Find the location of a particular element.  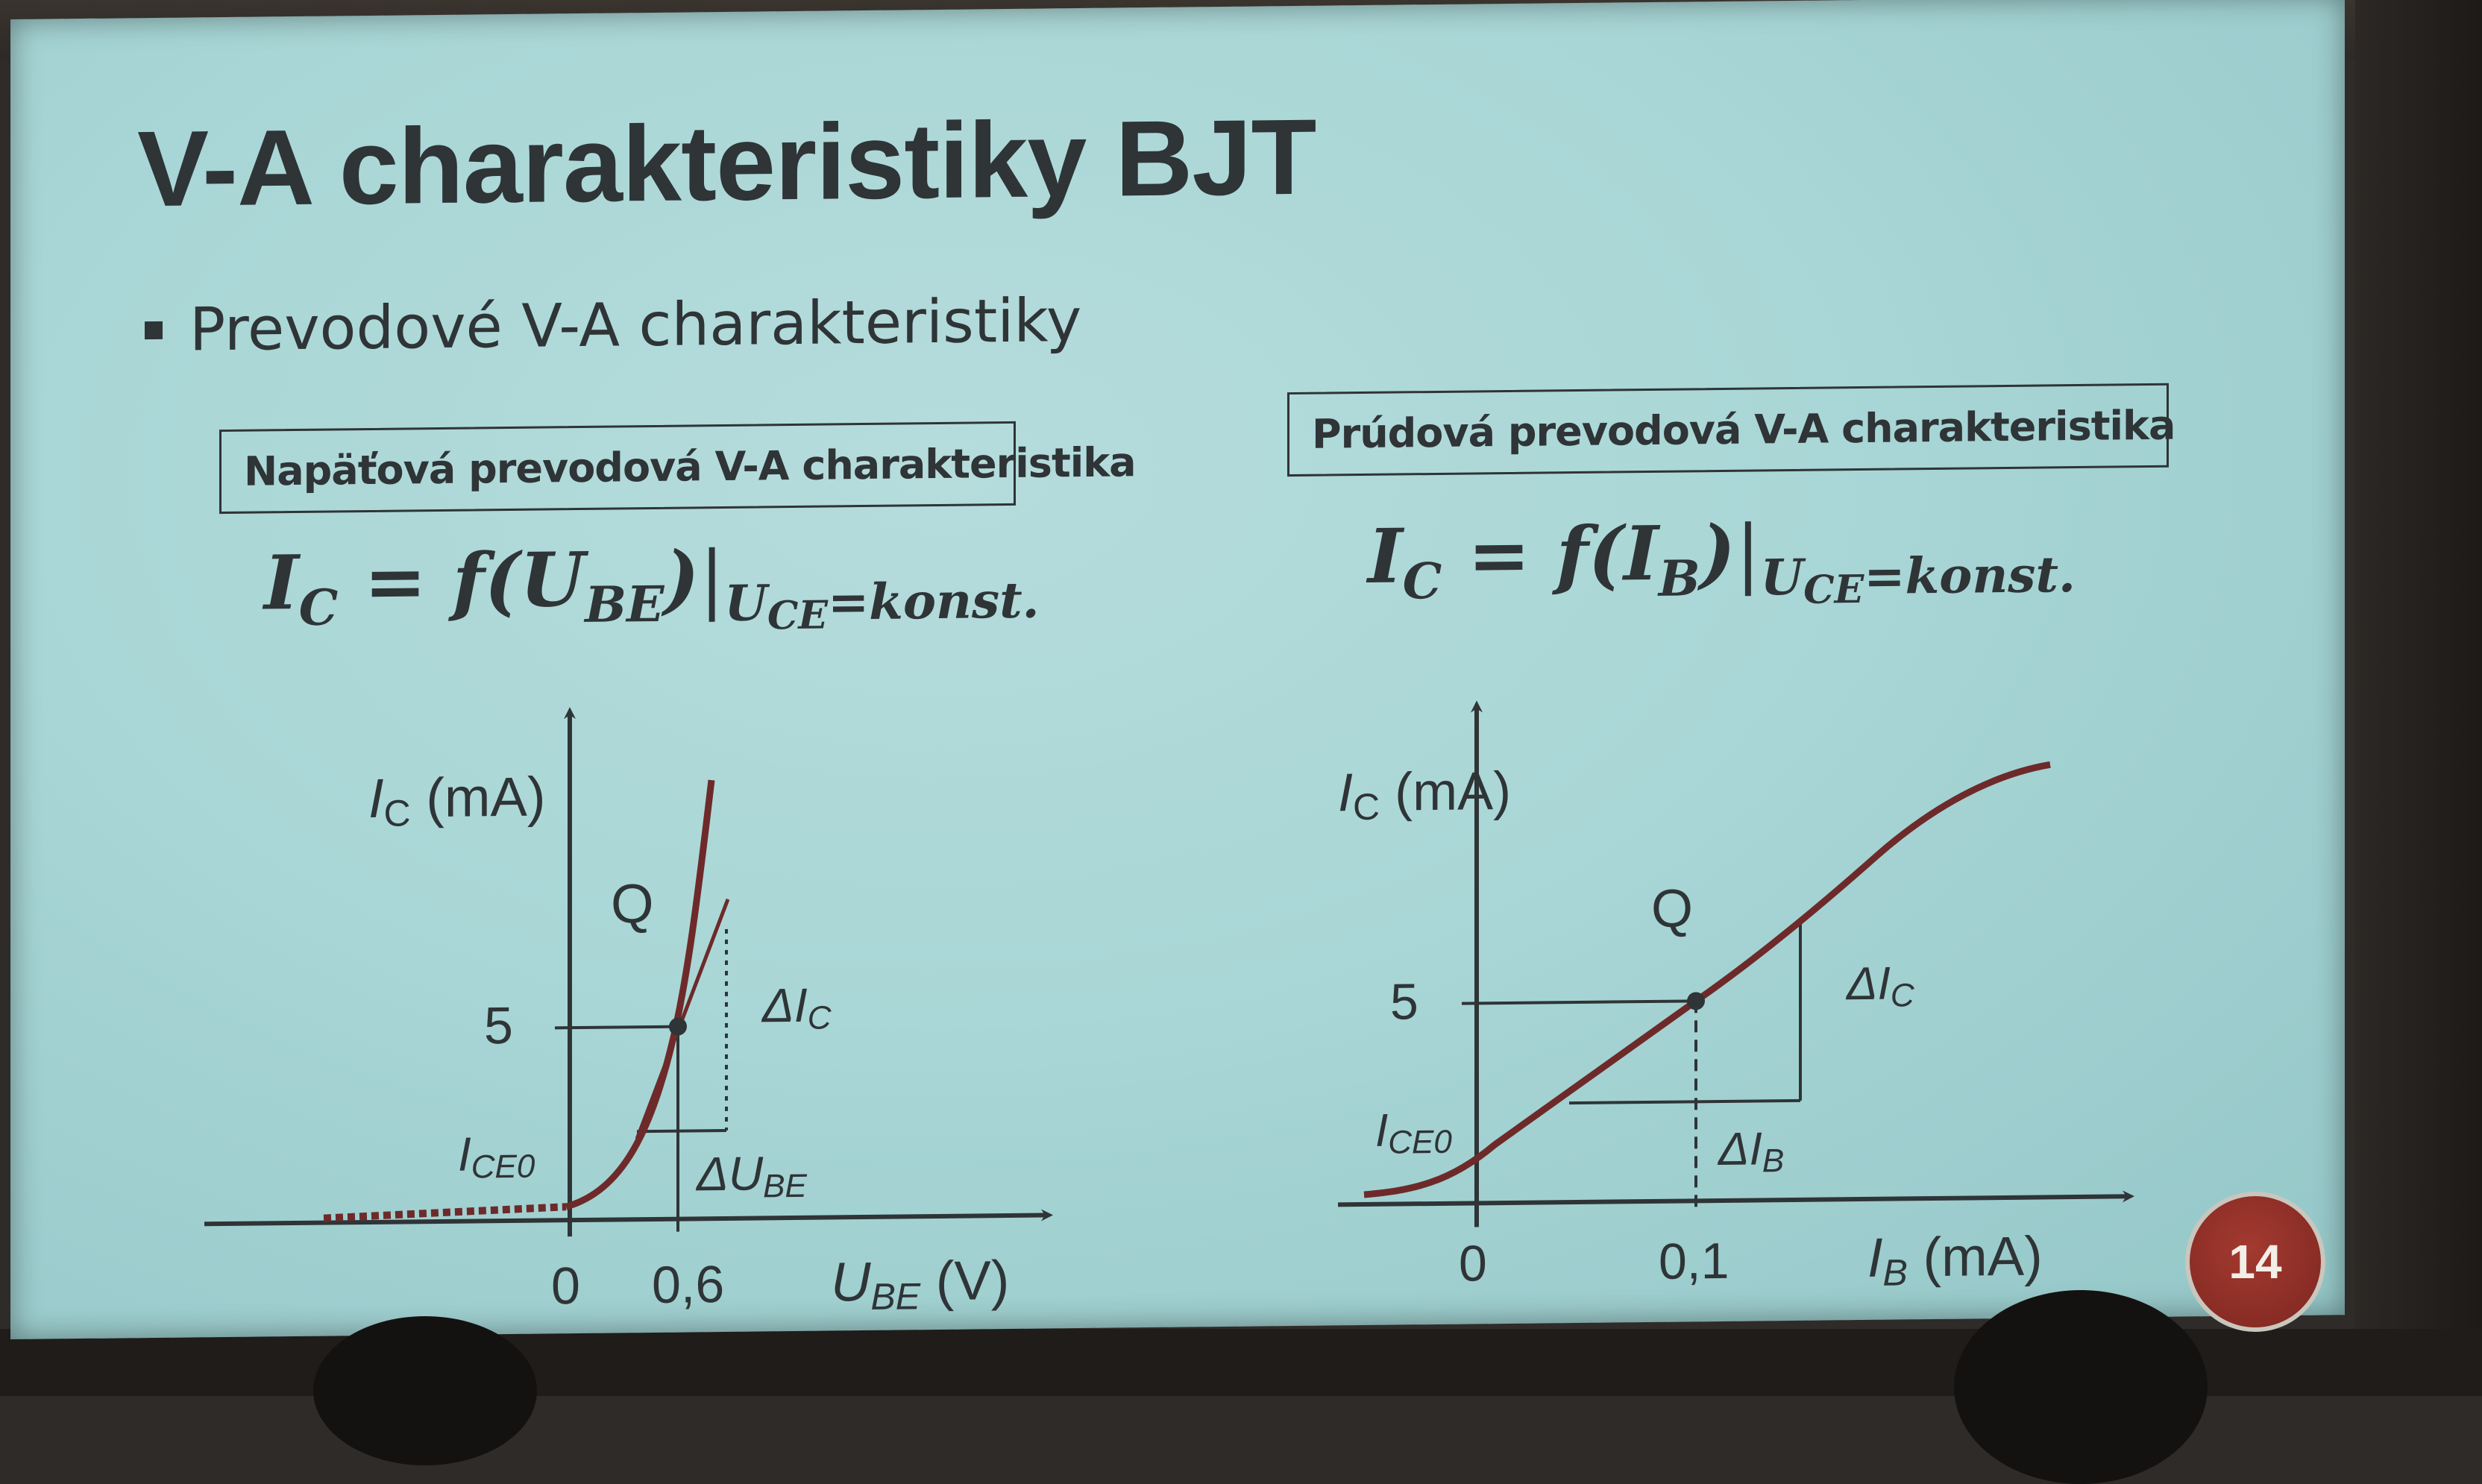

bullet-text: Prevodové V-A charakteristiky is located at coordinates (635, 325).